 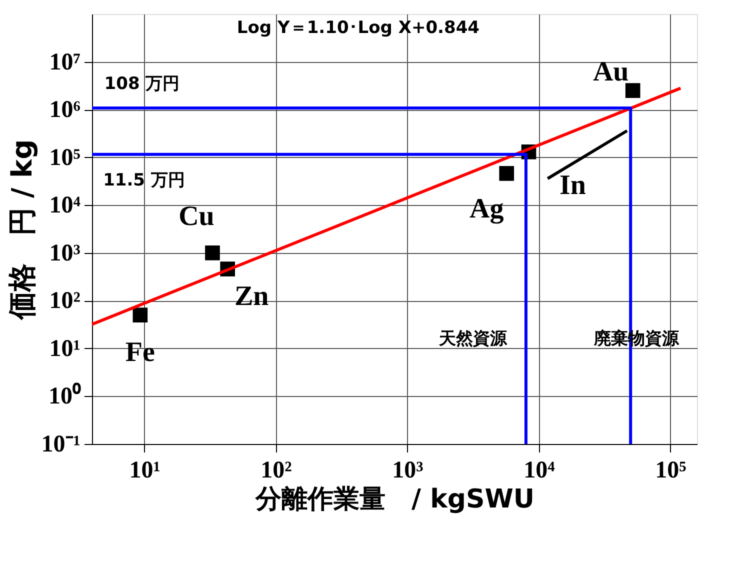 What do you see at coordinates (610, 72) in the screenshot?
I see `annotation: Au` at bounding box center [610, 72].